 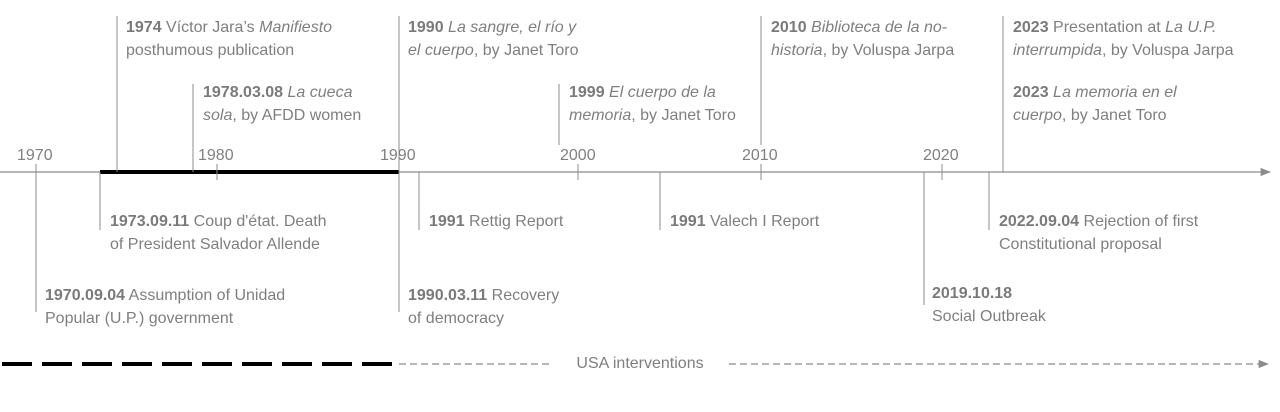 I want to click on event-2019-social-outbreak: 2019.10.18 Social Outbreak, so click(x=989, y=305).